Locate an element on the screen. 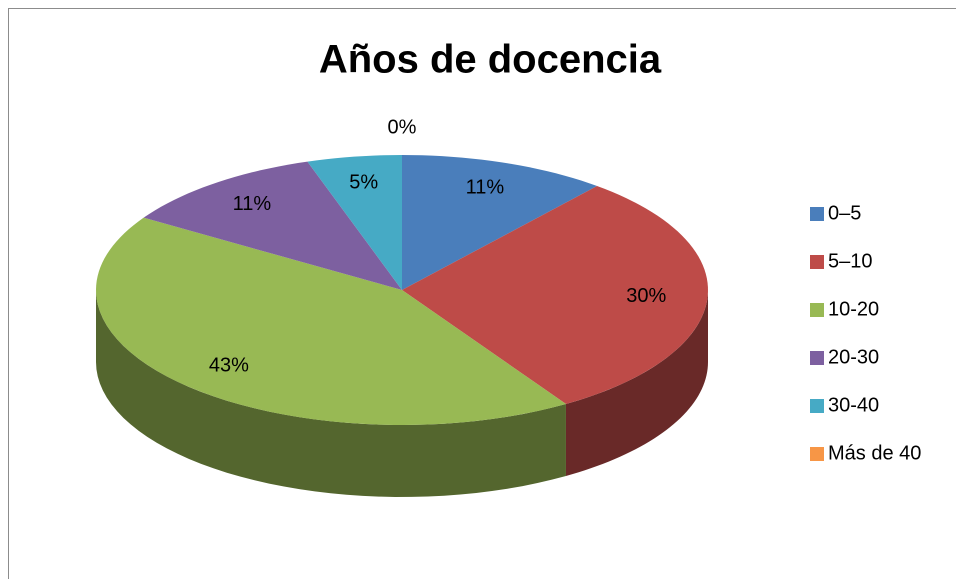 Image resolution: width=956 pixels, height=579 pixels. data-label: 43% is located at coordinates (229, 366).